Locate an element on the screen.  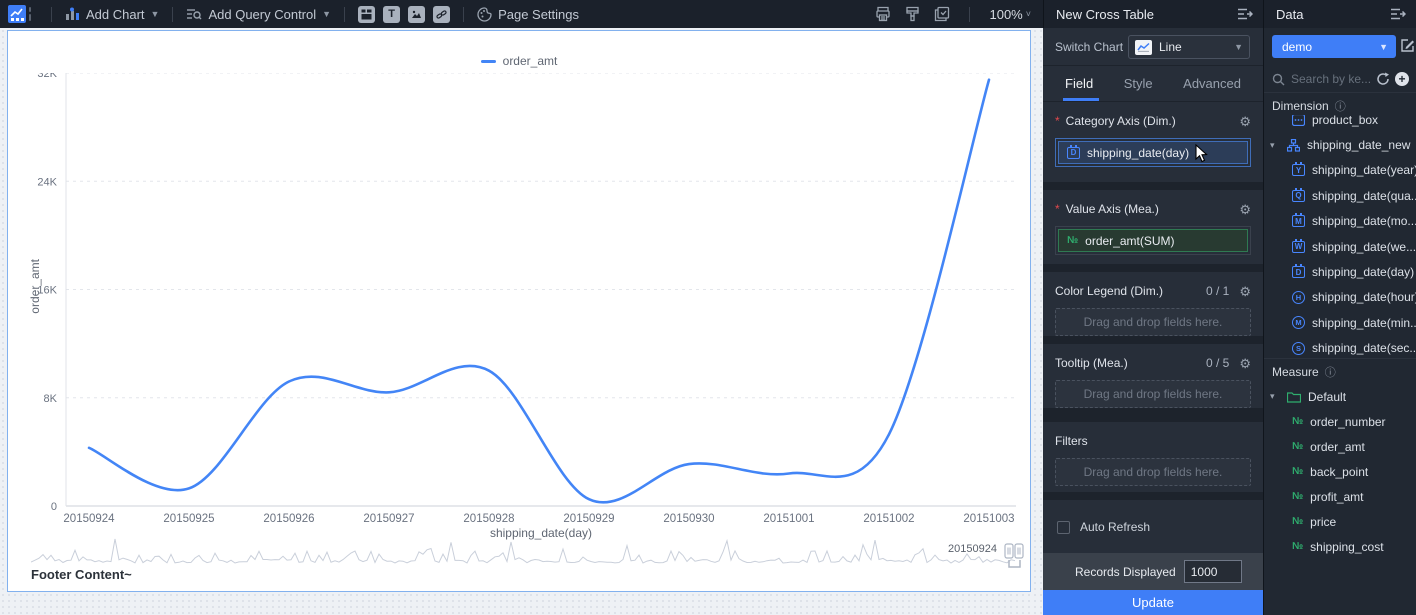
tab-style: Style is located at coordinates (1138, 83).